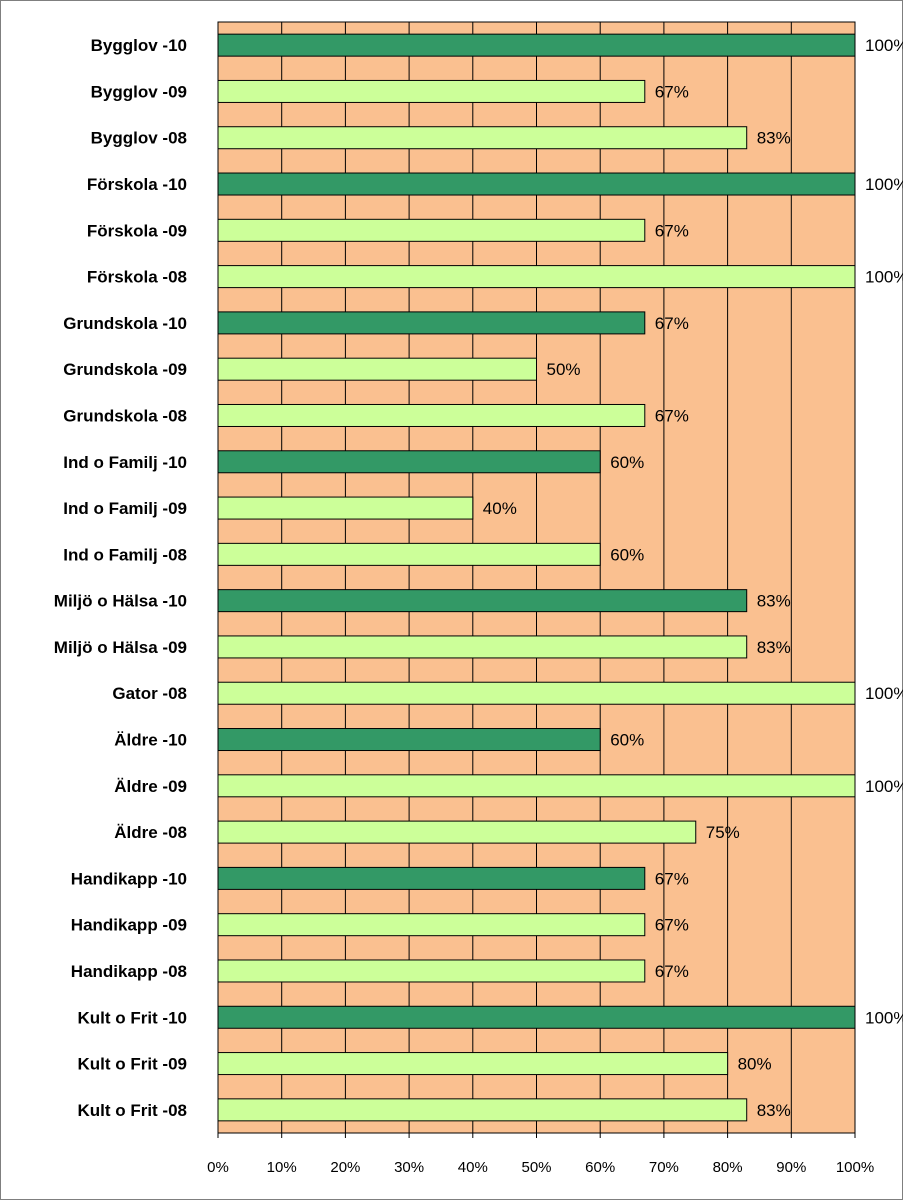 Image resolution: width=903 pixels, height=1200 pixels. Describe the element at coordinates (139, 45) in the screenshot. I see `category-label: Bygglov -10` at that location.